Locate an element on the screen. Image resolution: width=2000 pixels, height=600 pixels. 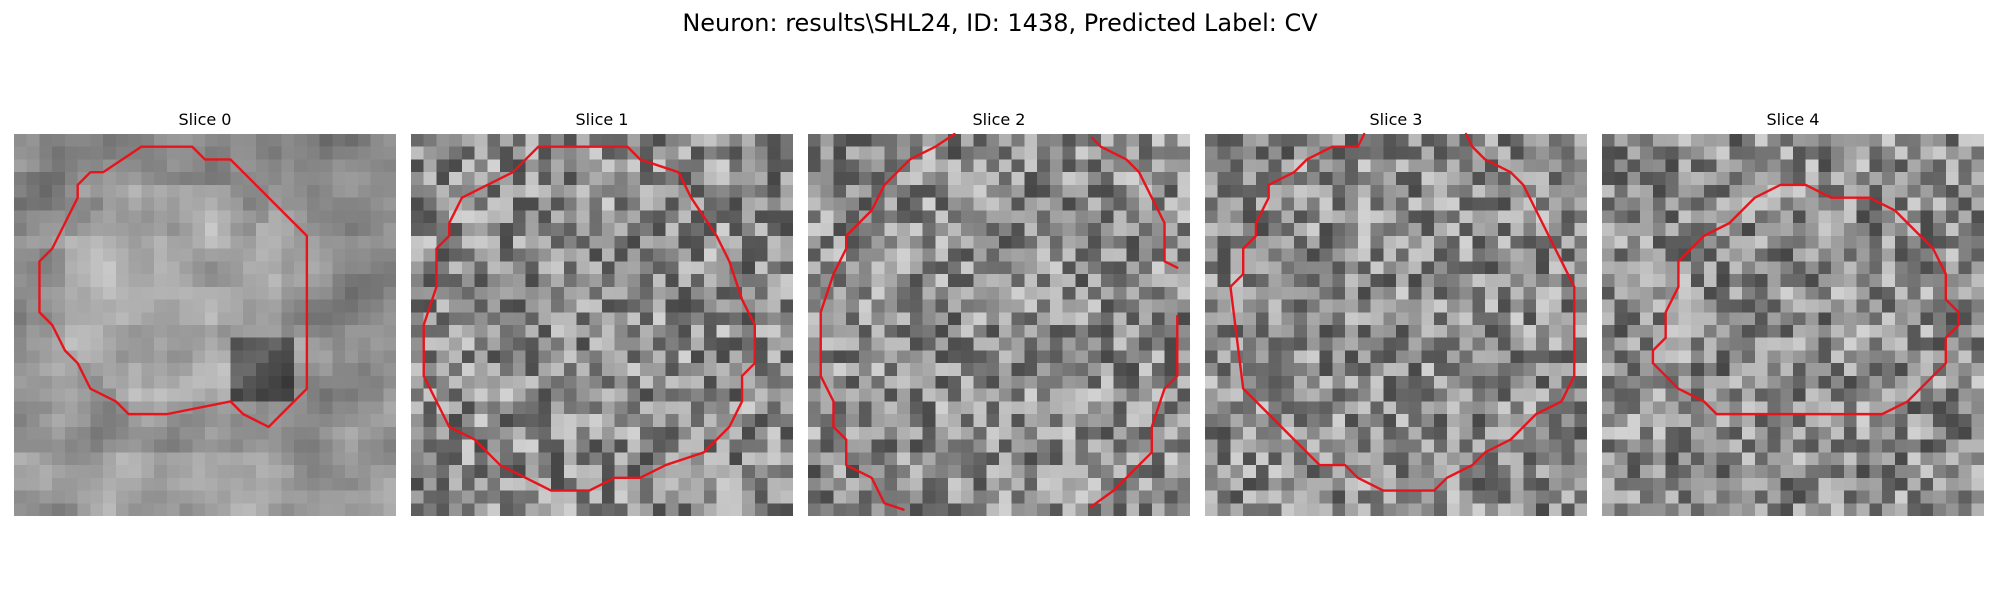
neuron-contour-2b is located at coordinates (1134, 203).